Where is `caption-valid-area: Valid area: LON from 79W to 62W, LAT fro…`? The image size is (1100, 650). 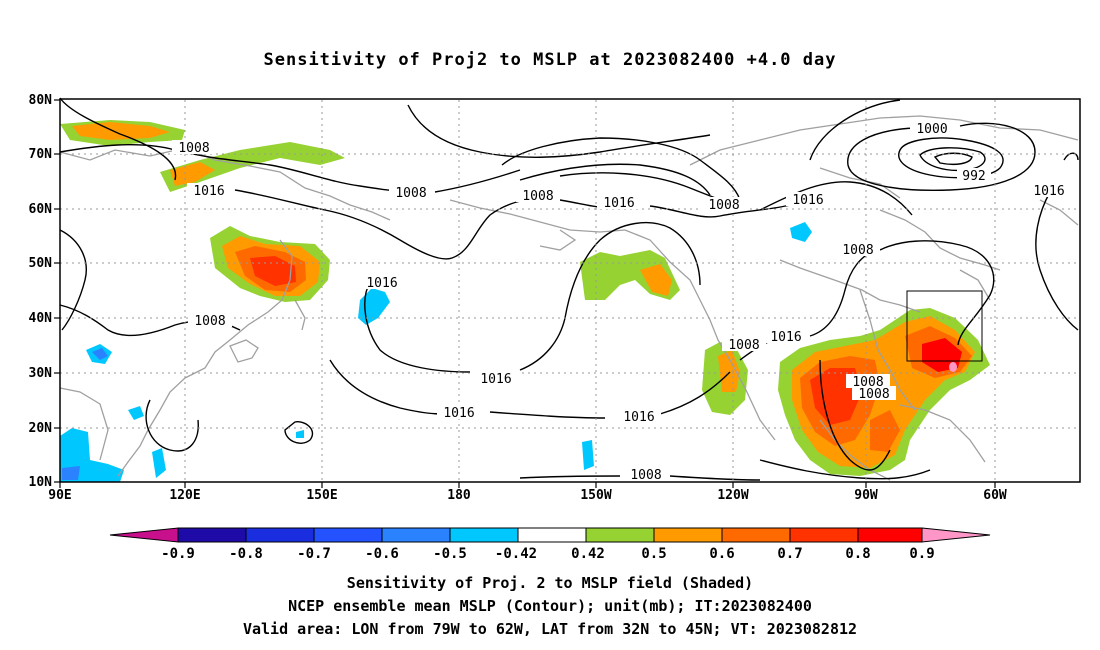 caption-valid-area: Valid area: LON from 79W to 62W, LAT fro… is located at coordinates (550, 629).